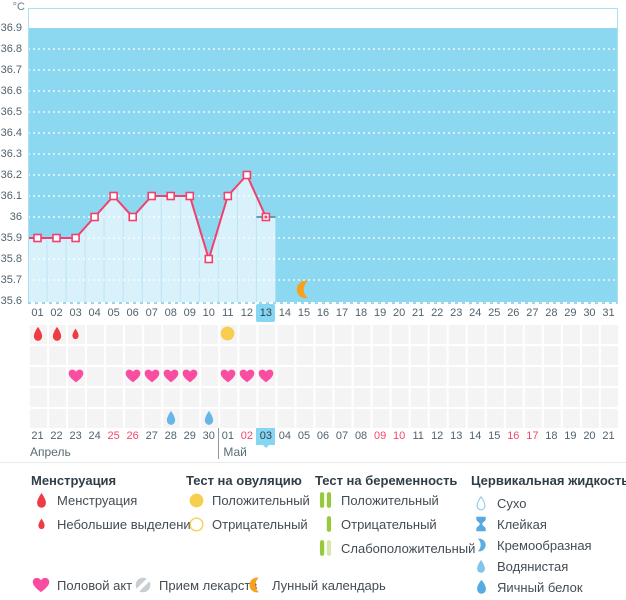 The image size is (626, 600). Describe the element at coordinates (399, 313) in the screenshot. I see `cycle-day-cell: 20` at that location.